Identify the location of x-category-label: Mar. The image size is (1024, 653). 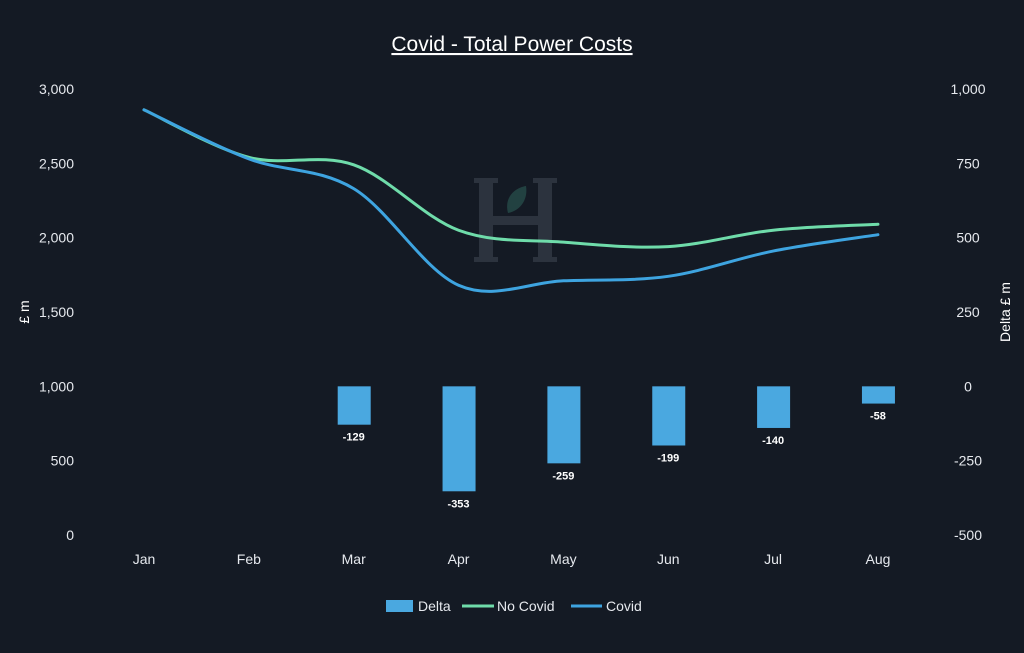
(354, 559).